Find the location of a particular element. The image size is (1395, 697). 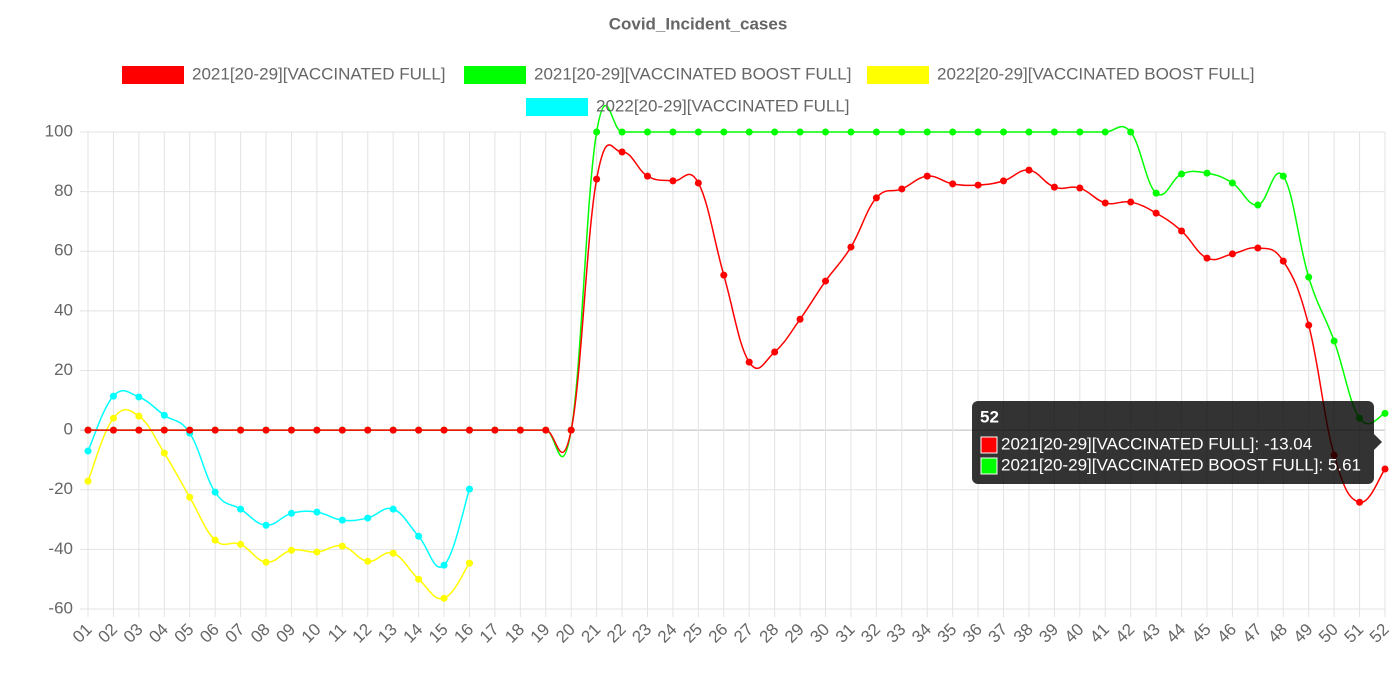

x-tick-label: 39 is located at coordinates (1048, 633).